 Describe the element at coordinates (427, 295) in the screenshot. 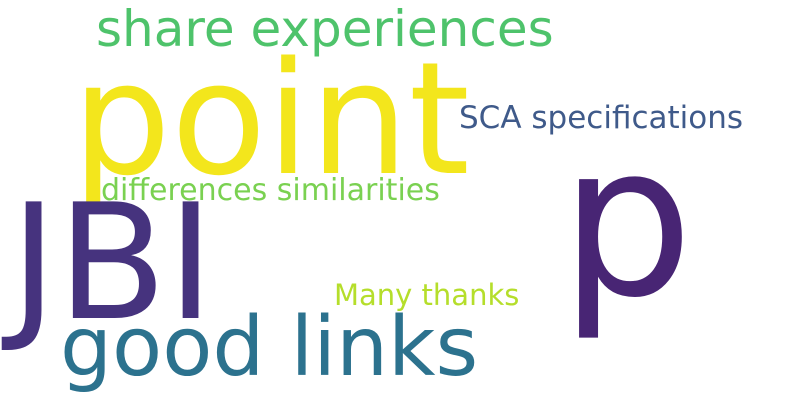

I see `word-many-thanks: Many thanks` at that location.